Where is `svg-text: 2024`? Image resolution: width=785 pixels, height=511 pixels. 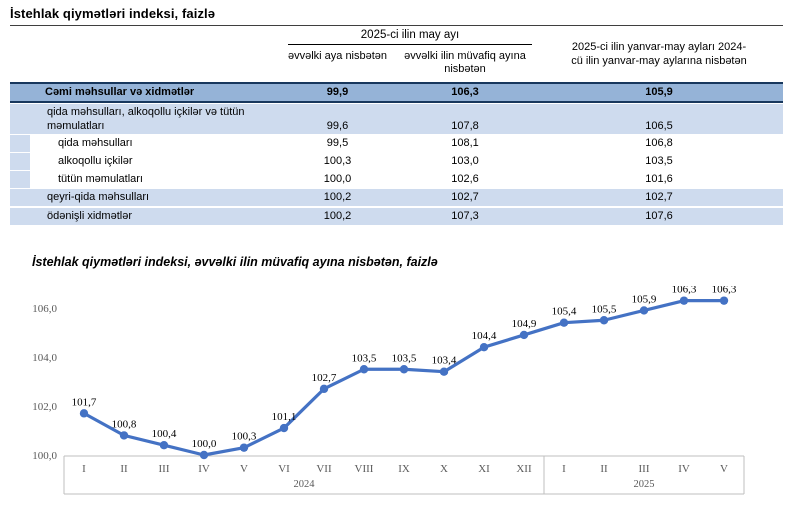 svg-text: 2024 is located at coordinates (305, 484).